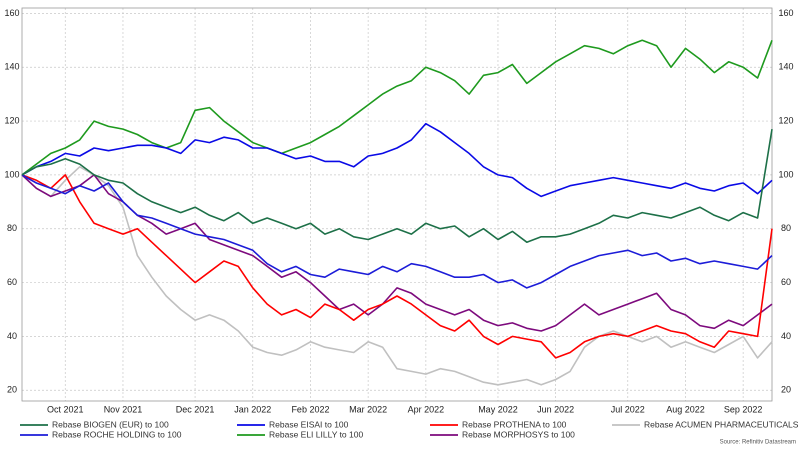  Describe the element at coordinates (65, 409) in the screenshot. I see `x-tick-label: Oct 2021` at that location.